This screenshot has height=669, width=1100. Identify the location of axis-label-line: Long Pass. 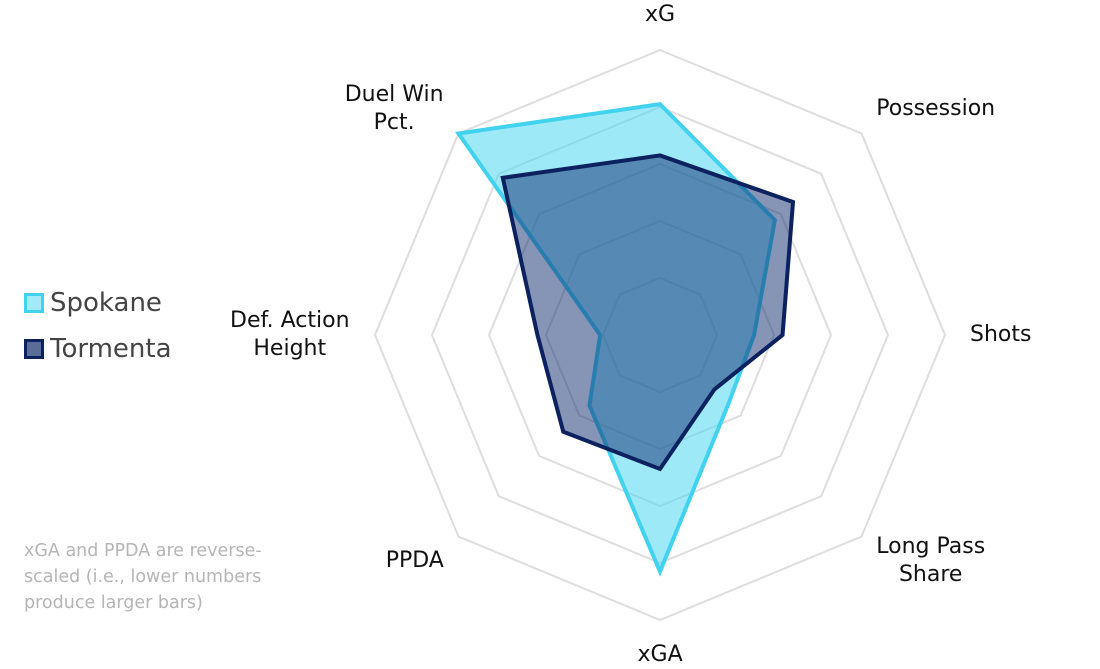
(931, 547).